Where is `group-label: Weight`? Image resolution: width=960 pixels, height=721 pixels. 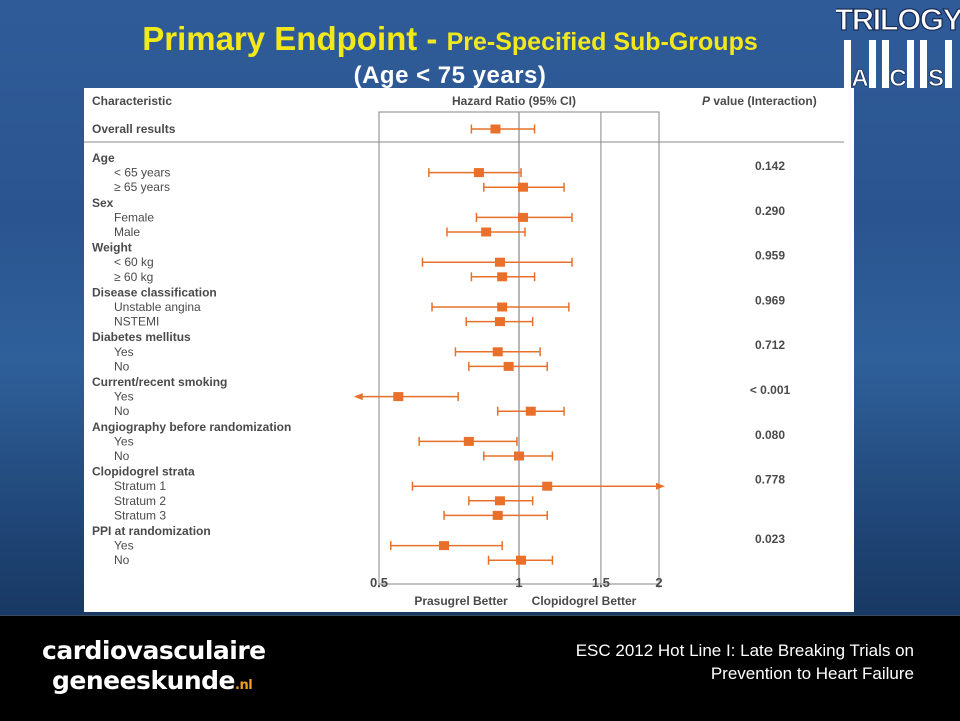
group-label: Weight is located at coordinates (112, 248).